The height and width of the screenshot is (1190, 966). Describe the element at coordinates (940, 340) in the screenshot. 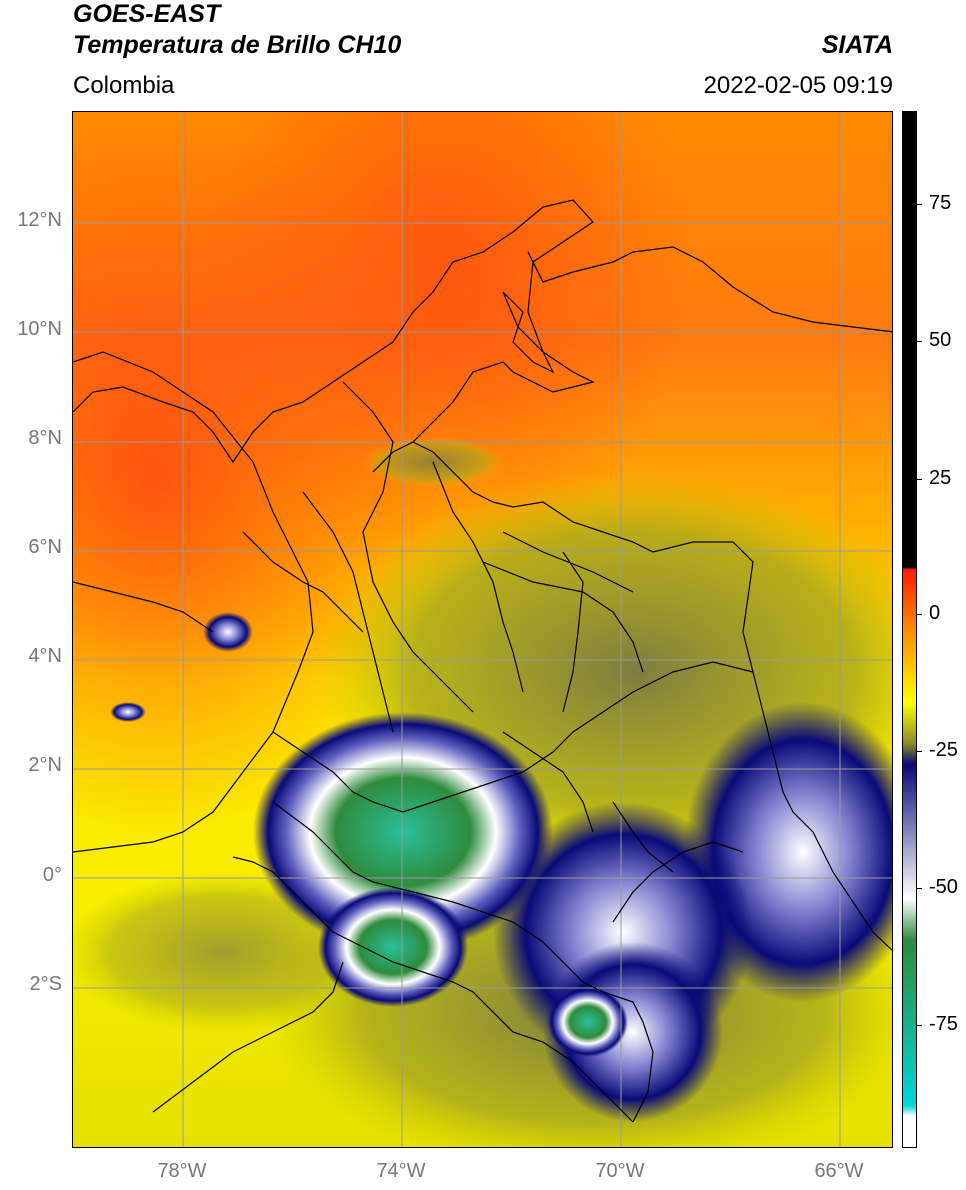

I see `colorbar-label: 50` at that location.